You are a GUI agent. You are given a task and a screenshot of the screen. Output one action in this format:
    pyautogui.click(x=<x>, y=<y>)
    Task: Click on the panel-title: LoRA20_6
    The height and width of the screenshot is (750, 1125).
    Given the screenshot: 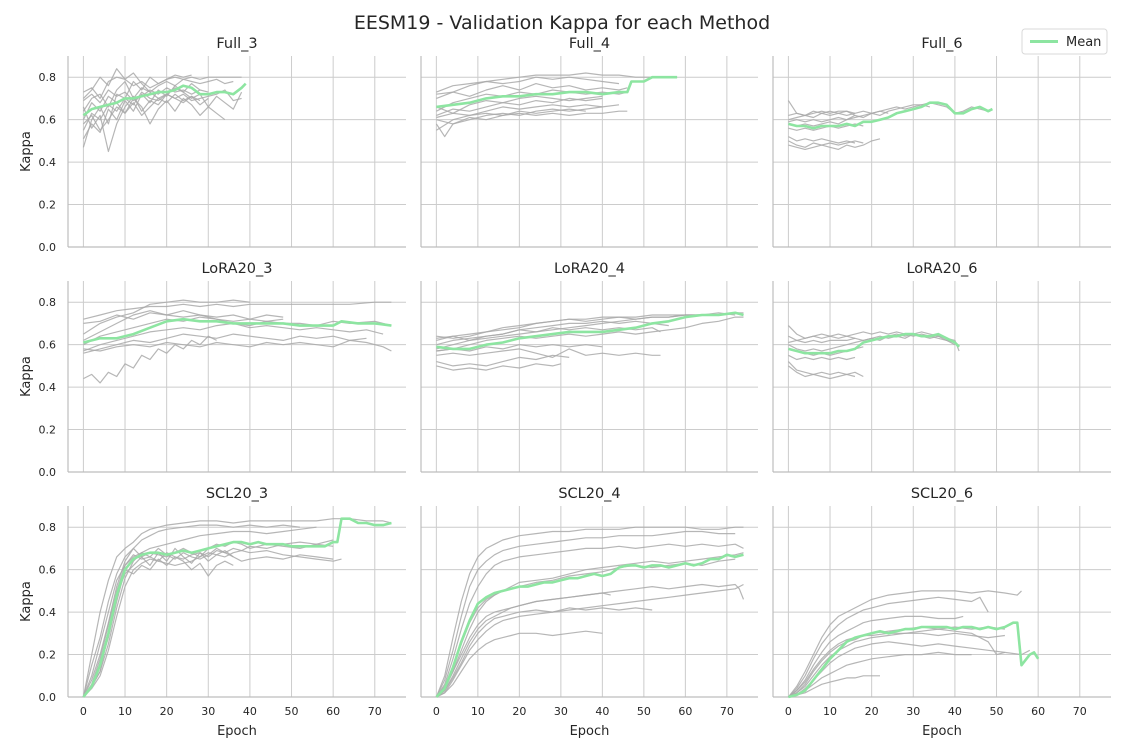 What is the action you would take?
    pyautogui.click(x=941, y=269)
    